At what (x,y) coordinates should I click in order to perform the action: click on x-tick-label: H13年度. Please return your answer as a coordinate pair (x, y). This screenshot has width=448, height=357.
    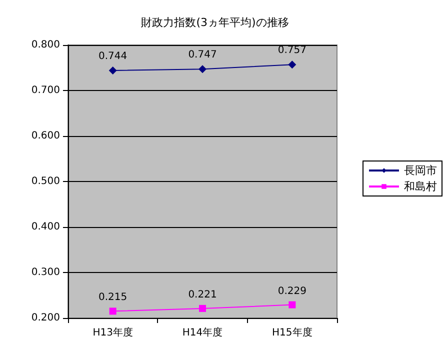
    Looking at the image, I should click on (112, 332).